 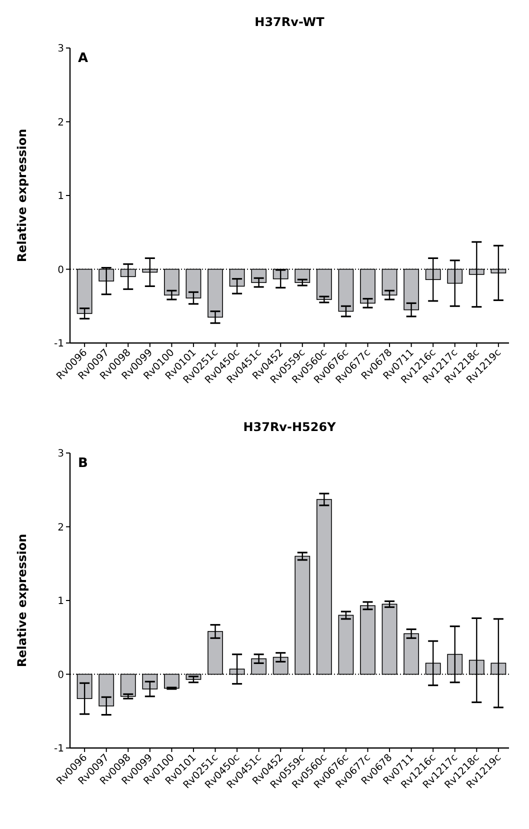 I want to click on annotation: B, so click(x=83, y=463).